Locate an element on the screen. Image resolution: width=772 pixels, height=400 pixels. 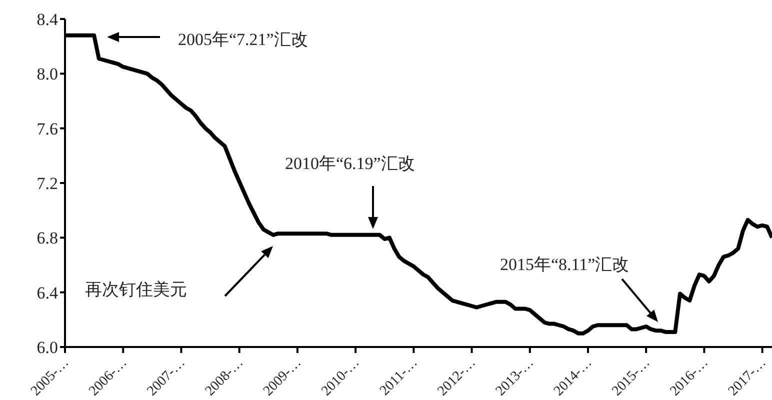
y-tick-label: 7.2 is located at coordinates (47, 184).